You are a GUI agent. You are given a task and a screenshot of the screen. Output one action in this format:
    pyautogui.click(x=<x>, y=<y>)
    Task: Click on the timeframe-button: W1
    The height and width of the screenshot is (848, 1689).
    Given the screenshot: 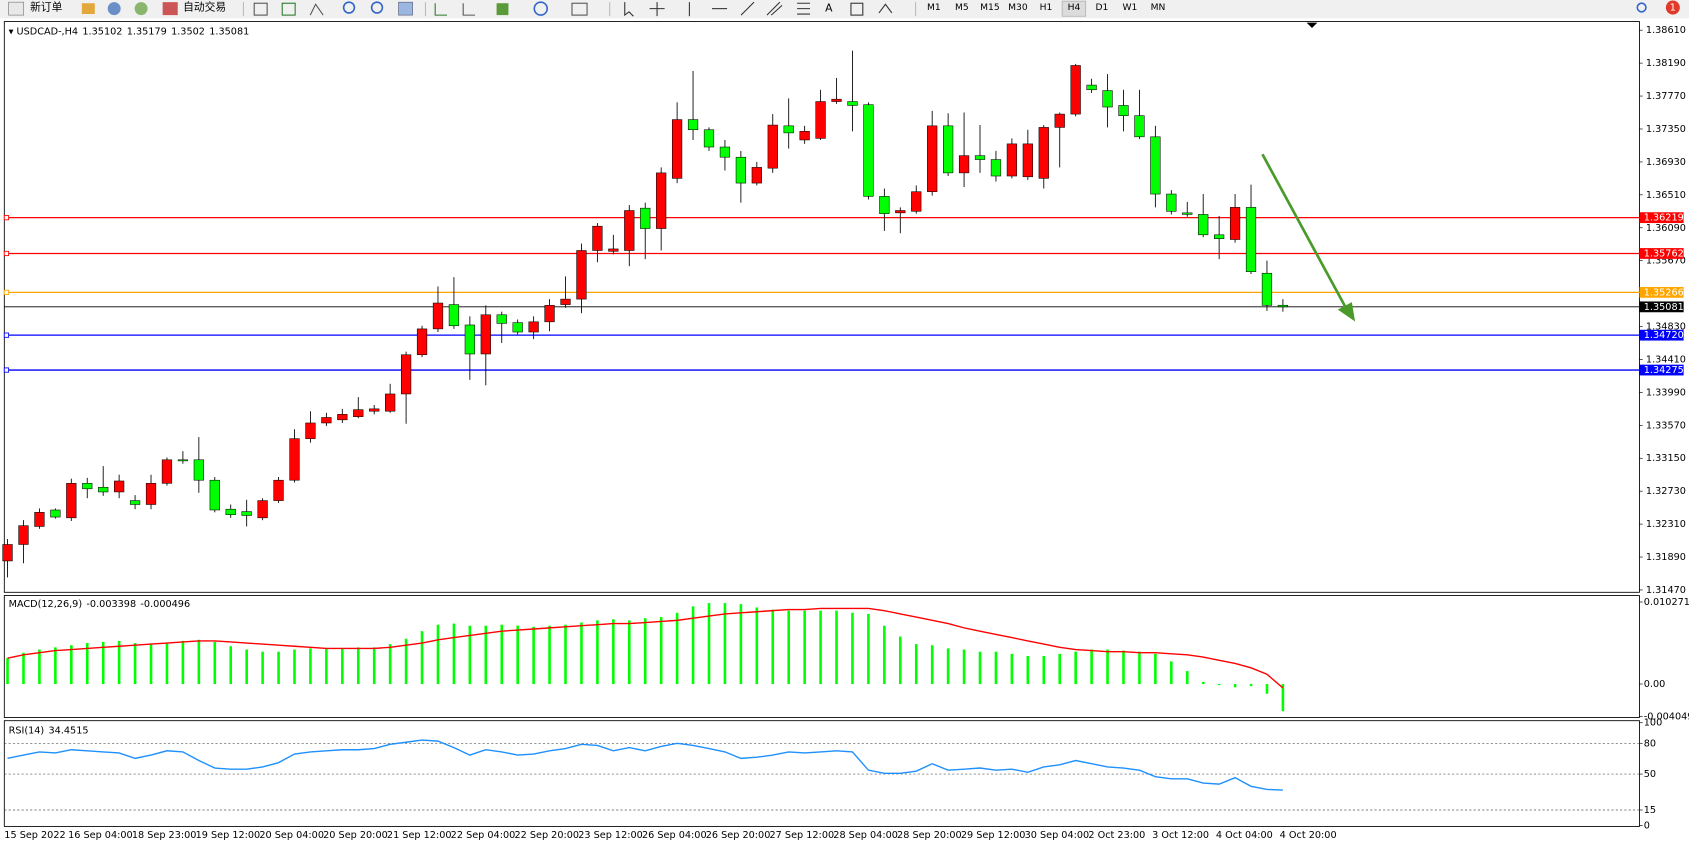 What is the action you would take?
    pyautogui.click(x=1130, y=7)
    